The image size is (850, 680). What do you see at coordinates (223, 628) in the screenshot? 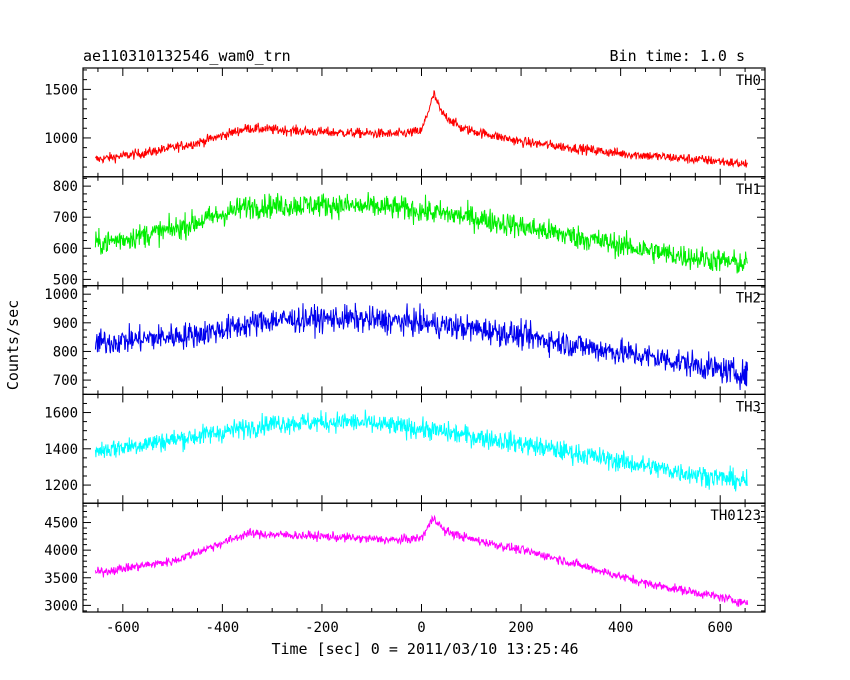
I see `x-tick-label: -400` at bounding box center [223, 628].